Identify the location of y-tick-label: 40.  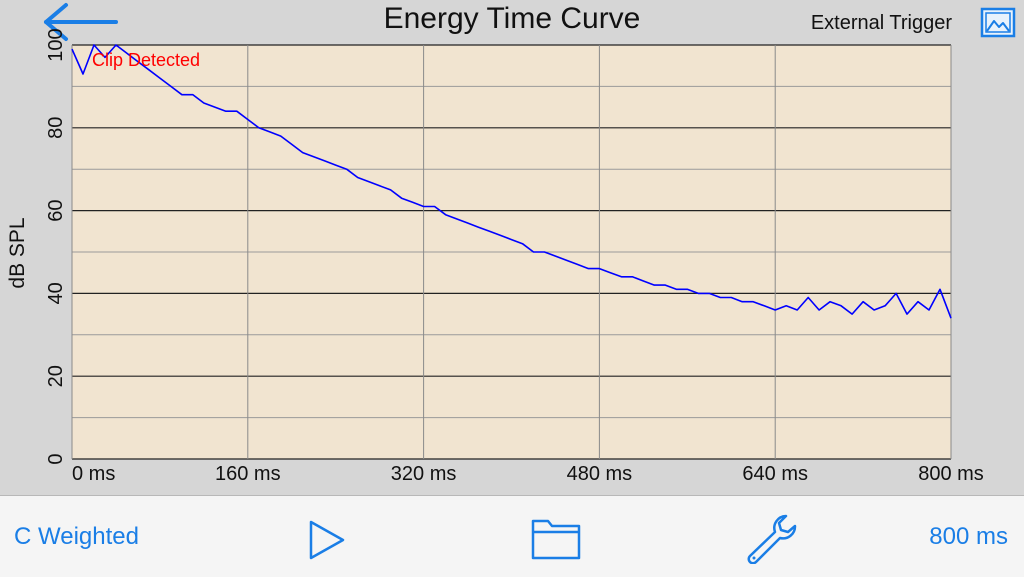
(56, 293).